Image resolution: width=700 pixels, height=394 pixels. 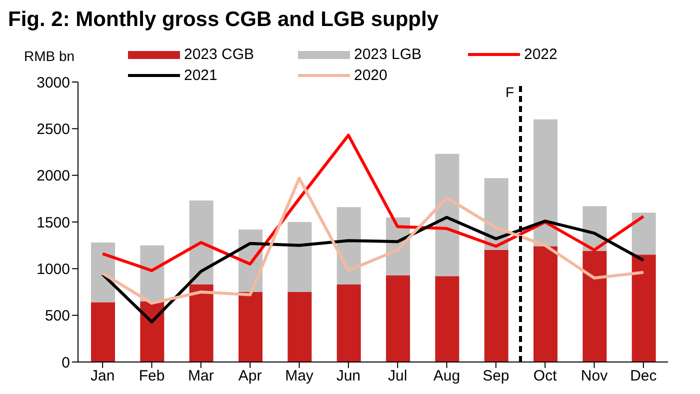 I want to click on x-tick-label: Aug, so click(x=446, y=376).